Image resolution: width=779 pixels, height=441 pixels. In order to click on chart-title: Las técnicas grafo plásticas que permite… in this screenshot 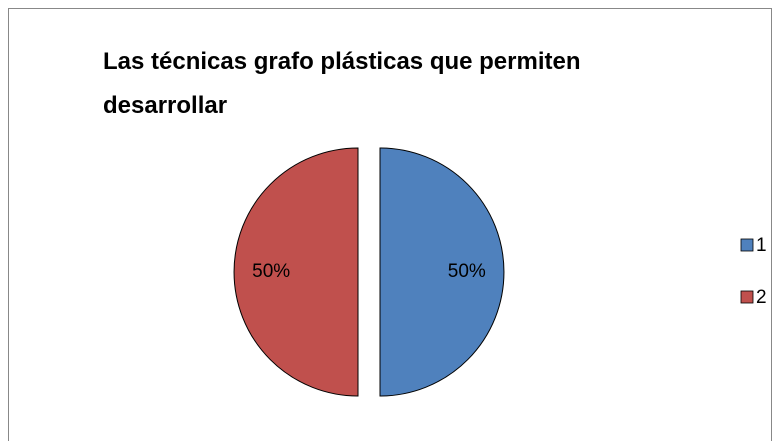, I will do `click(342, 83)`.